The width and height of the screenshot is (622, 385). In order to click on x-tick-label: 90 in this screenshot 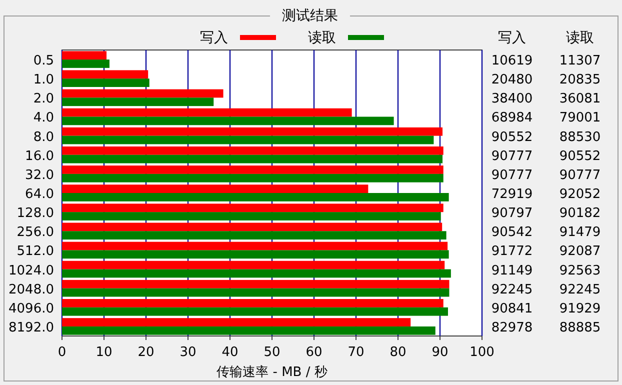, I will do `click(440, 352)`.